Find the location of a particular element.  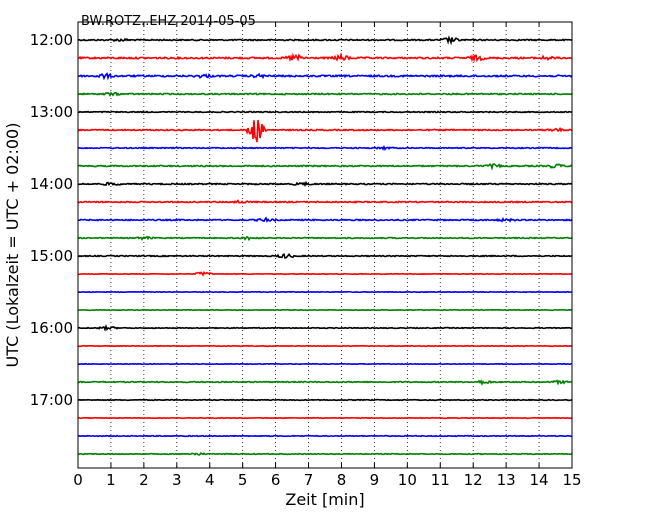

x-tick-label: 12 is located at coordinates (473, 480).